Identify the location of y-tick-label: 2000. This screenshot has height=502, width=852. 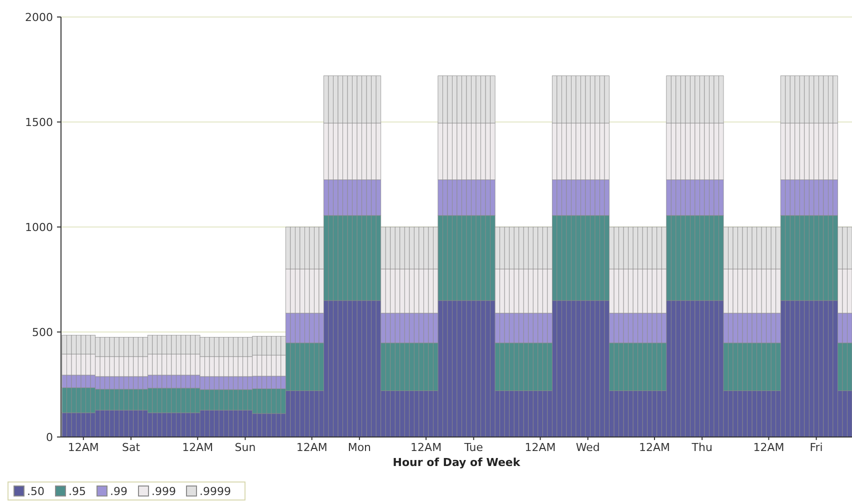
(39, 17).